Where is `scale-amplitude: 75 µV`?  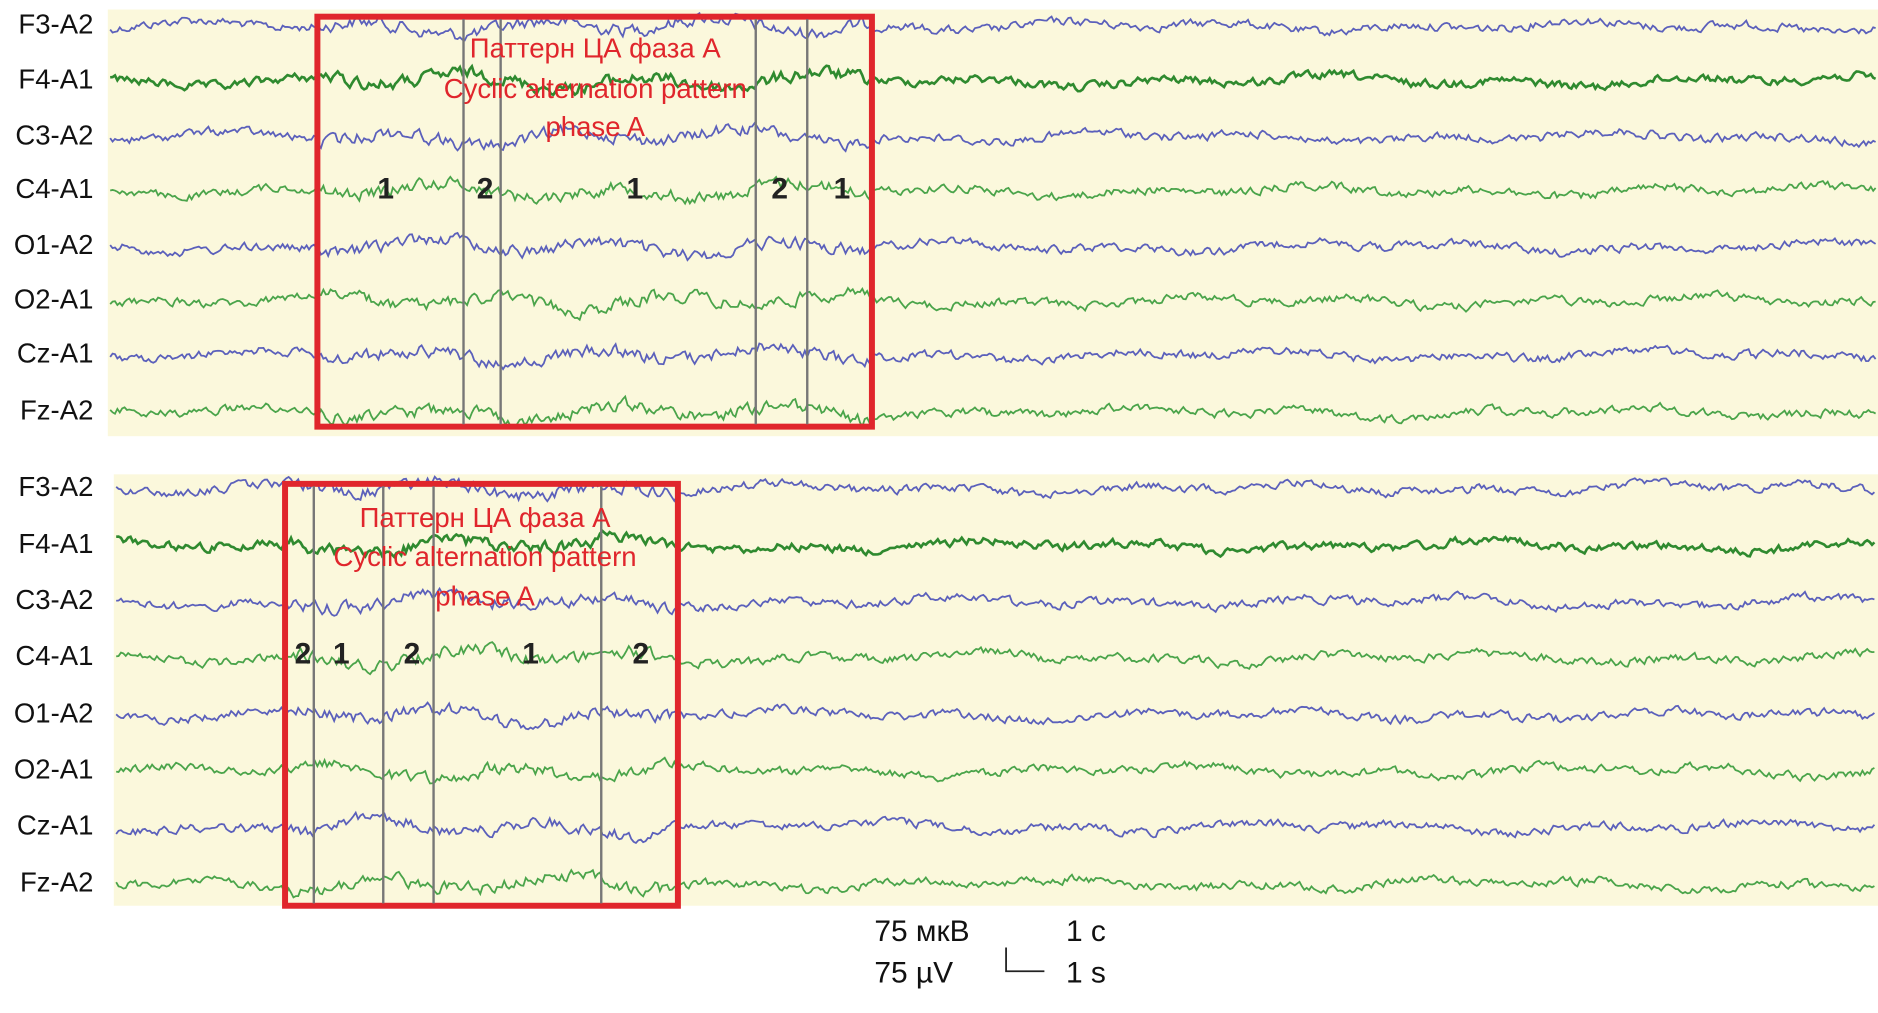
scale-amplitude: 75 µV is located at coordinates (913, 973).